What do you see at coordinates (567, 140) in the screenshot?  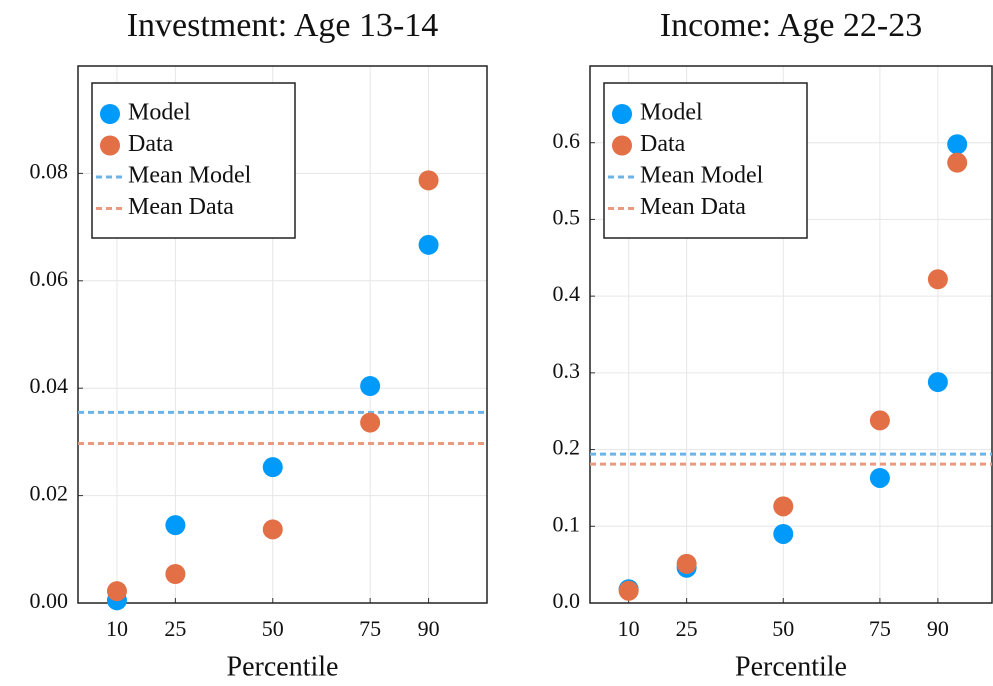 I see `y-tick-label: 0.6` at bounding box center [567, 140].